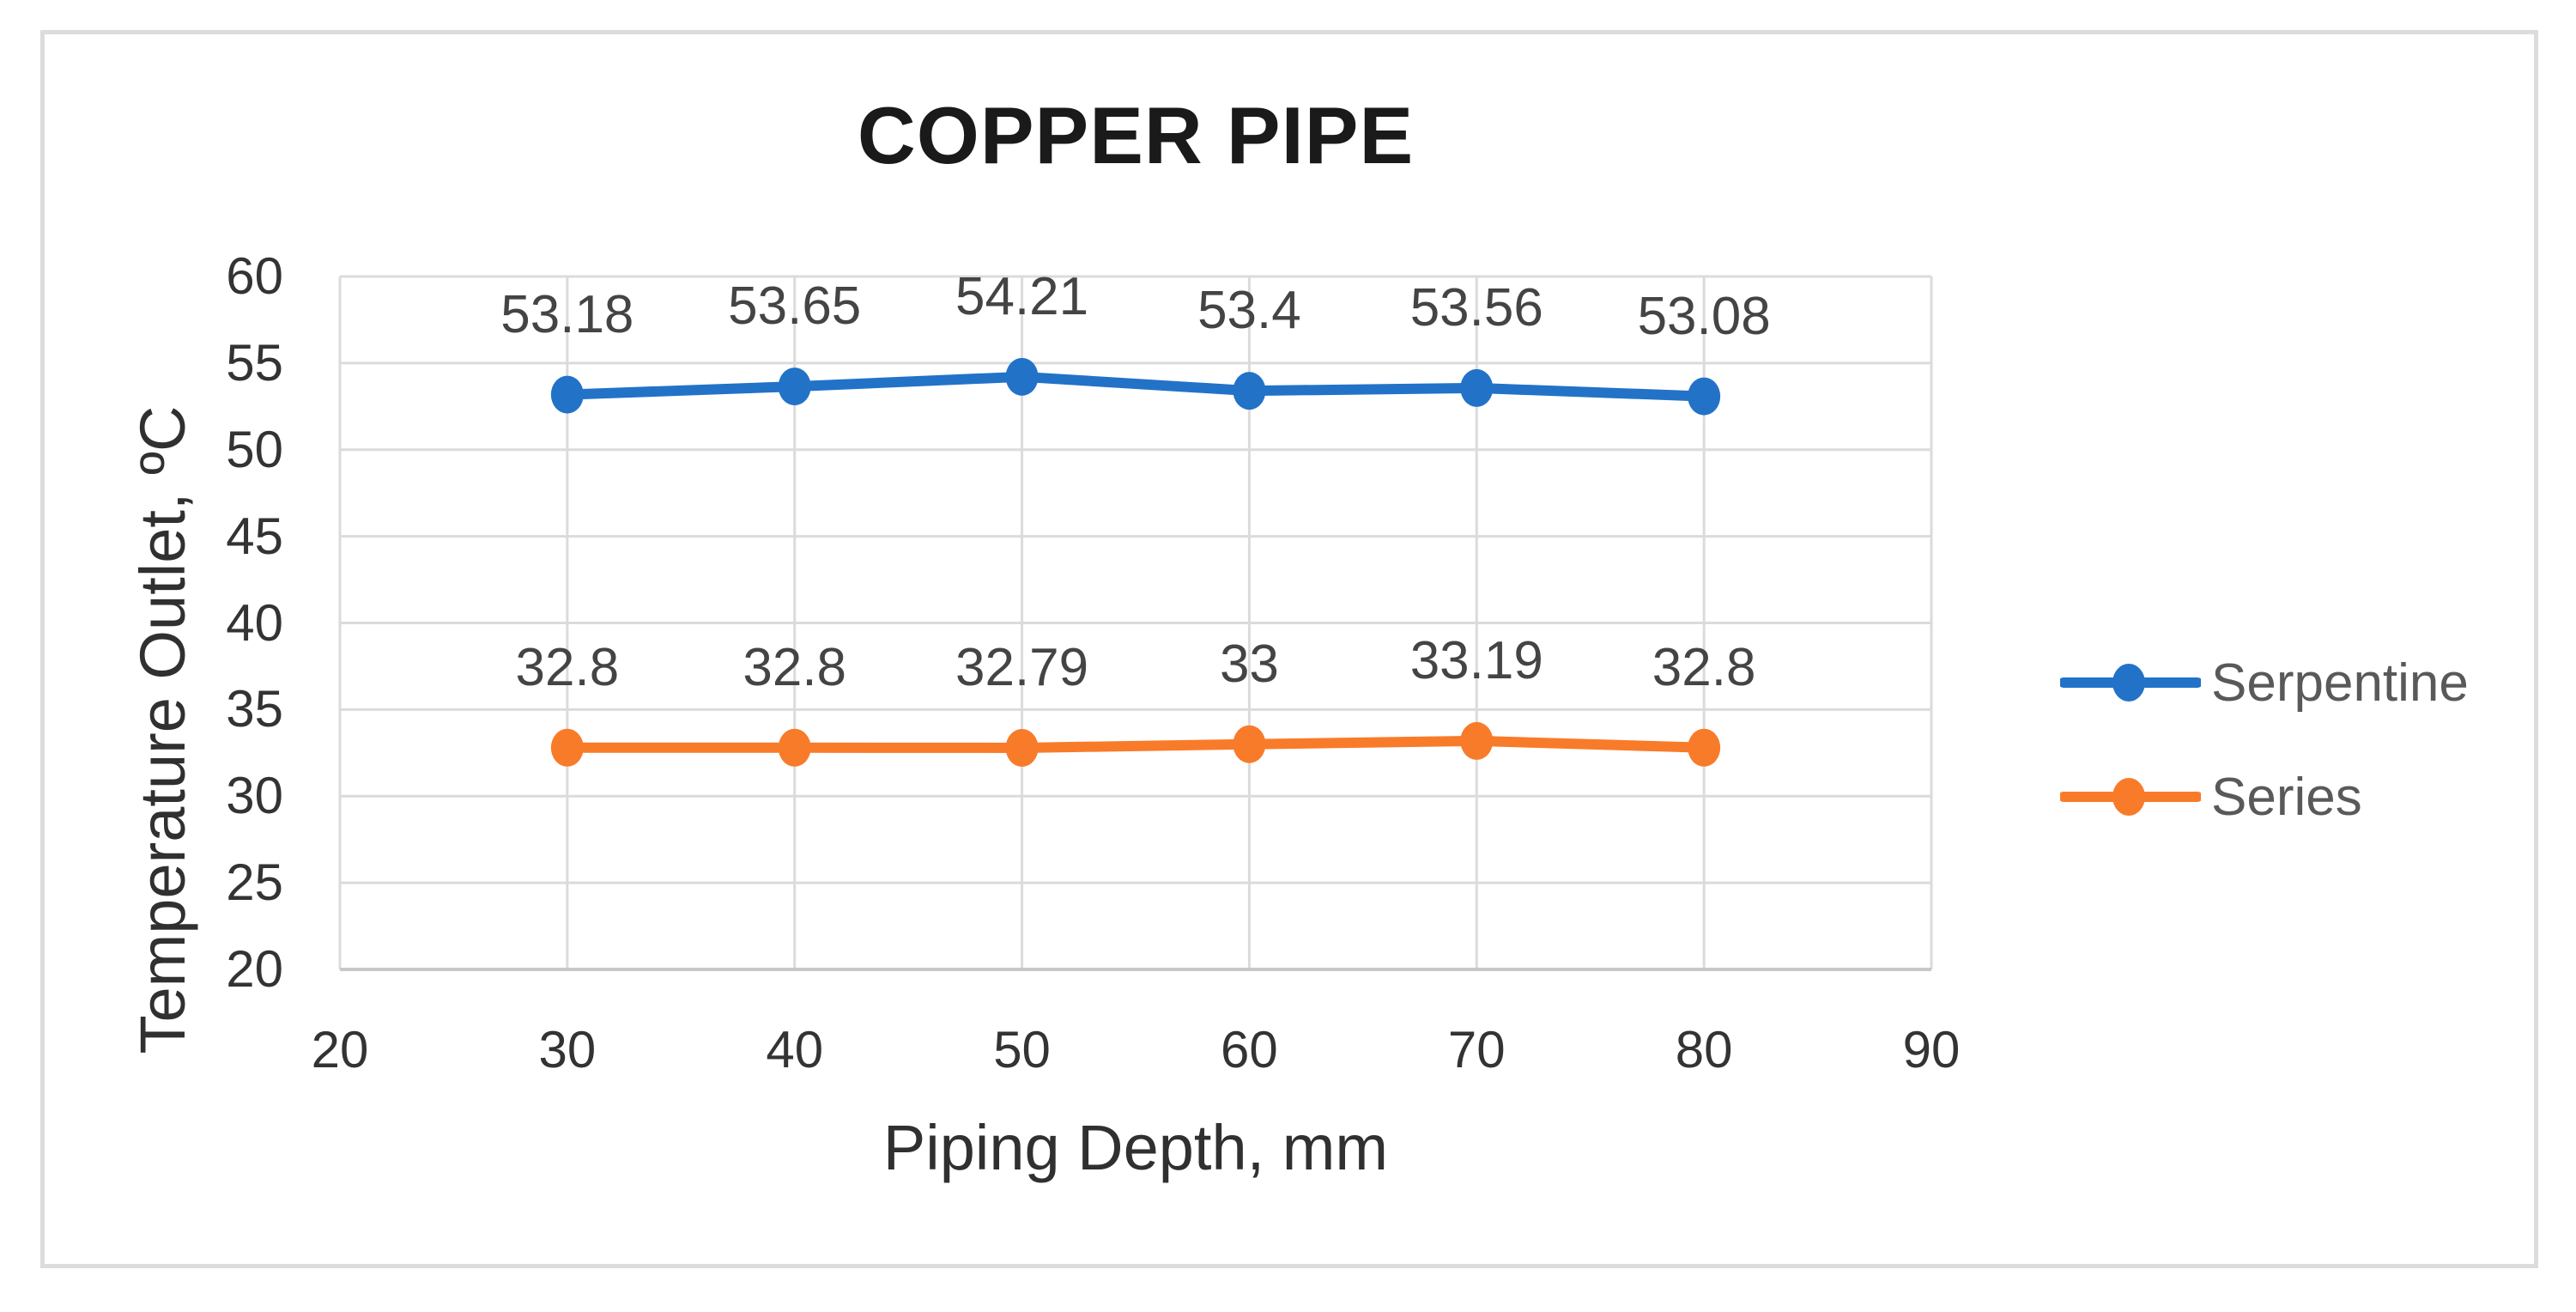 The image size is (2576, 1312). I want to click on legend-swatch-series, so click(2130, 797).